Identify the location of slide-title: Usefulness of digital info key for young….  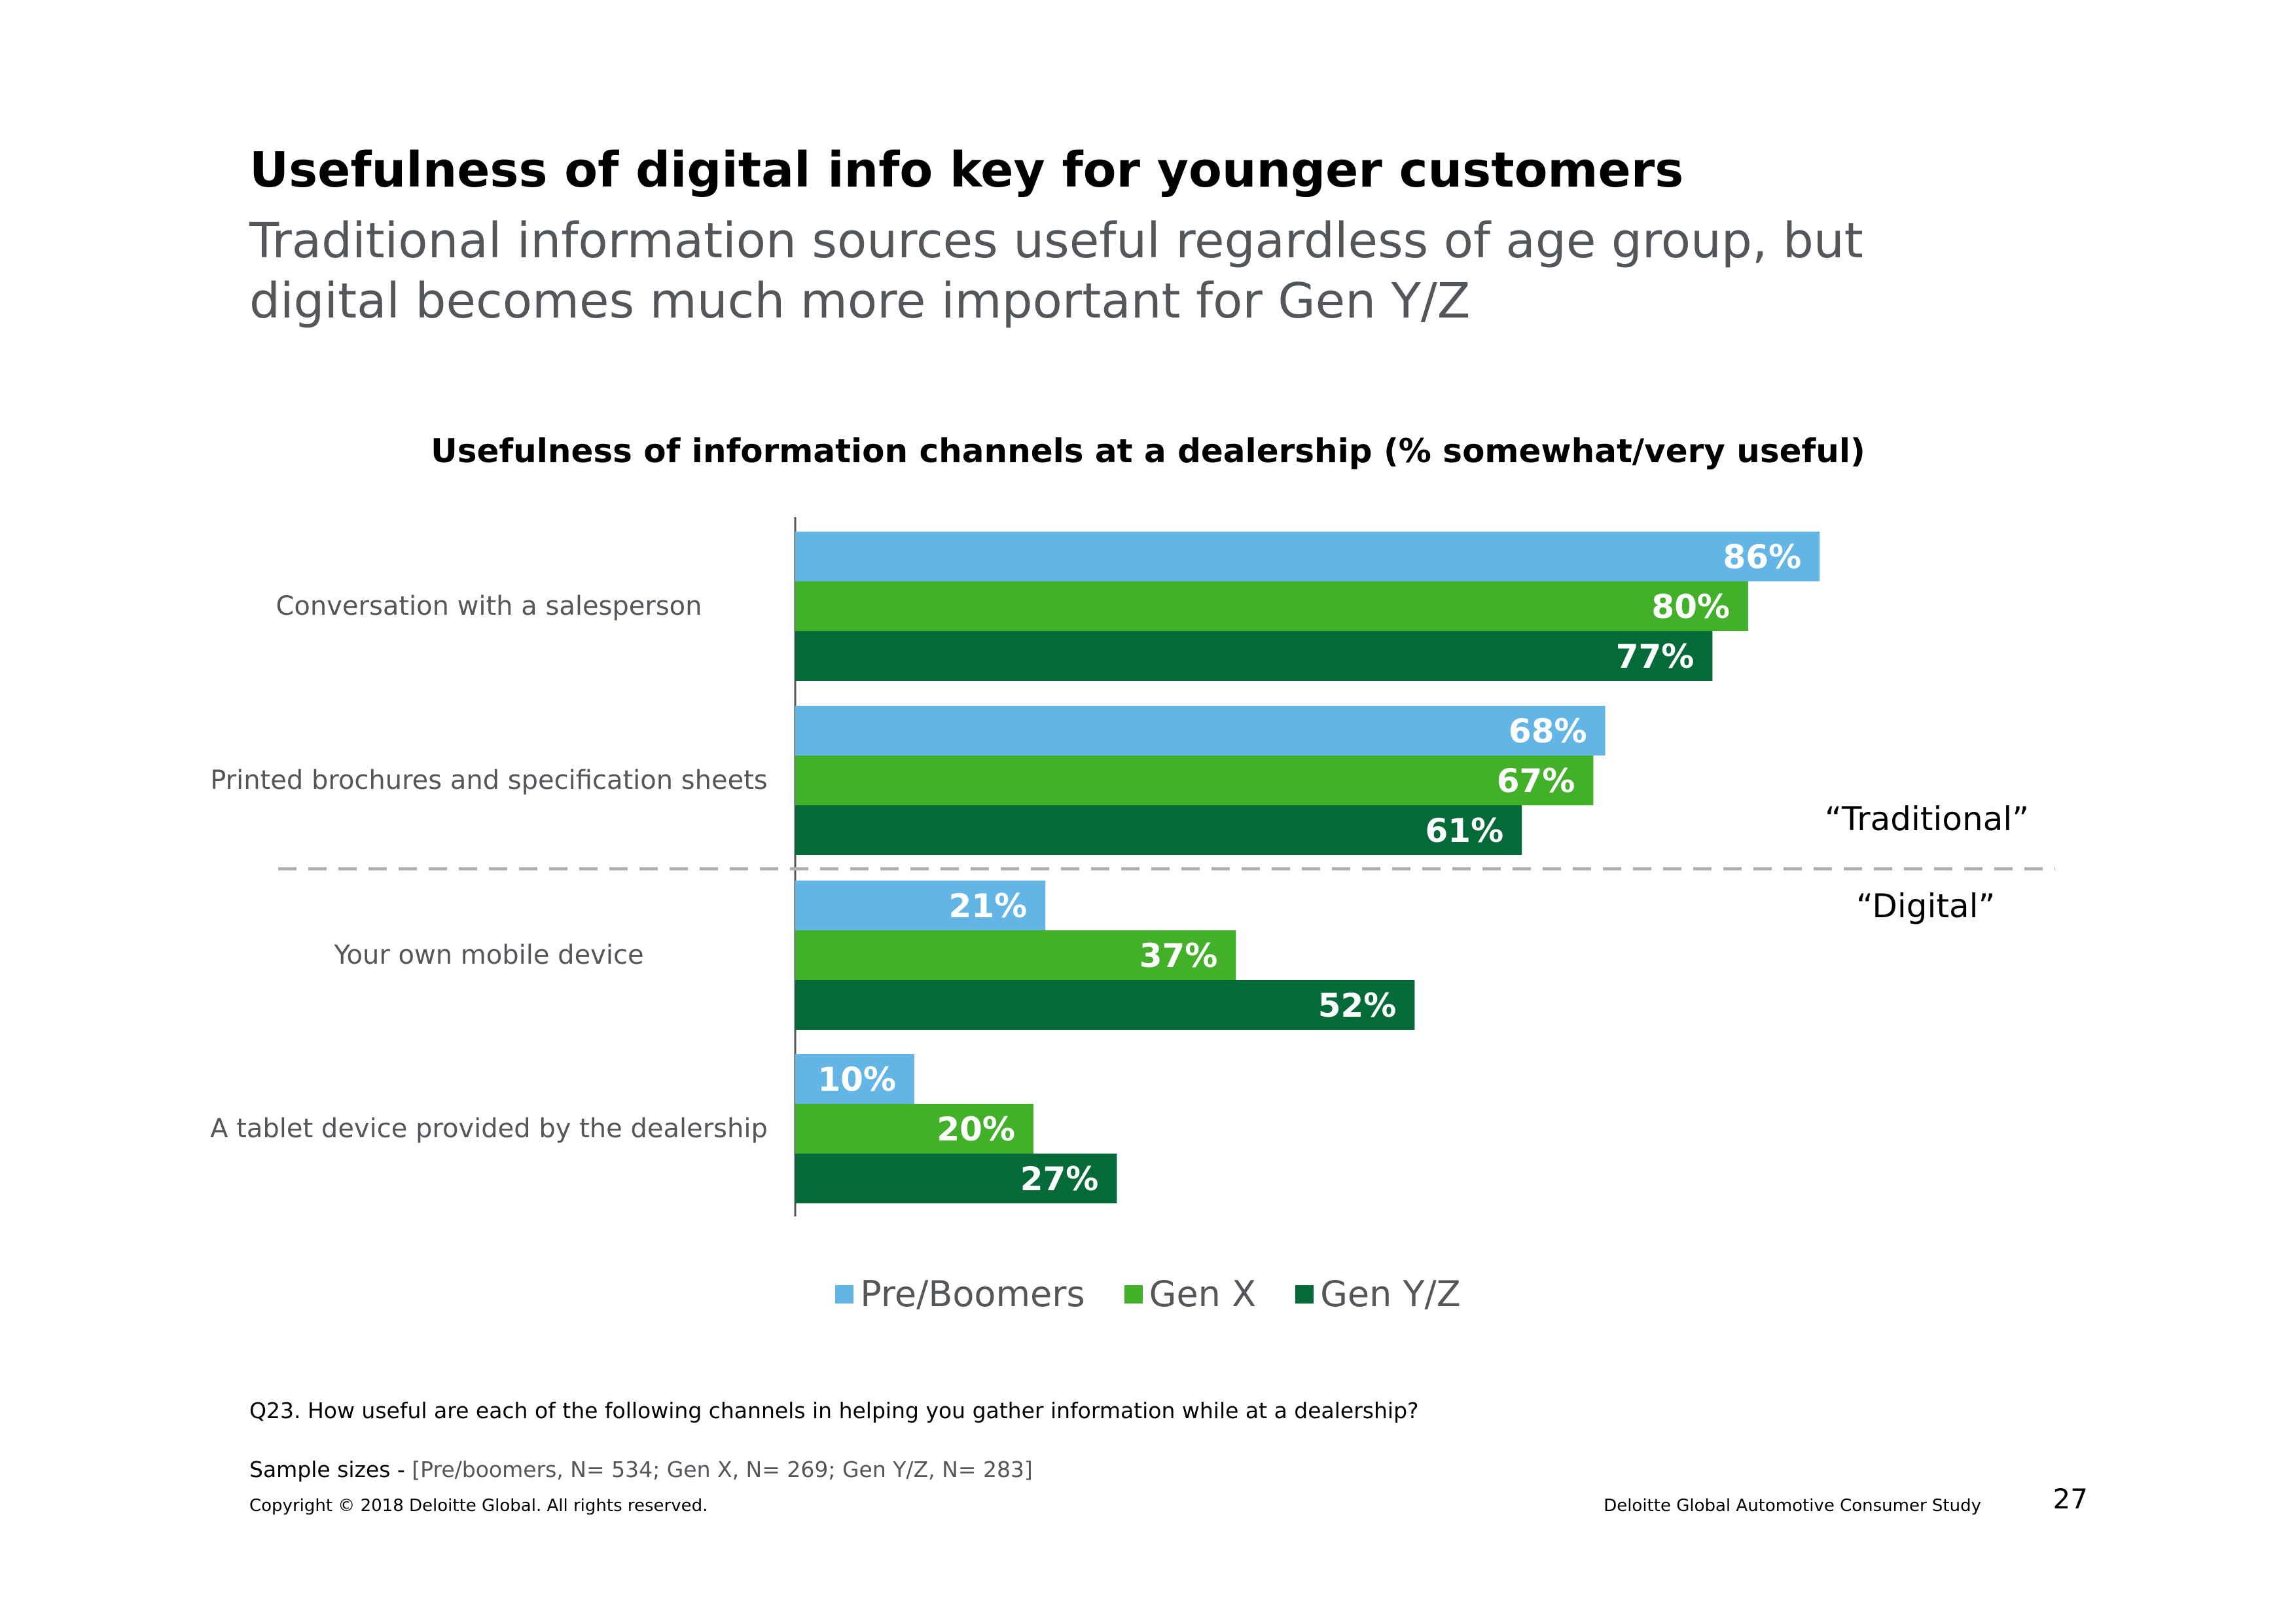
(966, 170).